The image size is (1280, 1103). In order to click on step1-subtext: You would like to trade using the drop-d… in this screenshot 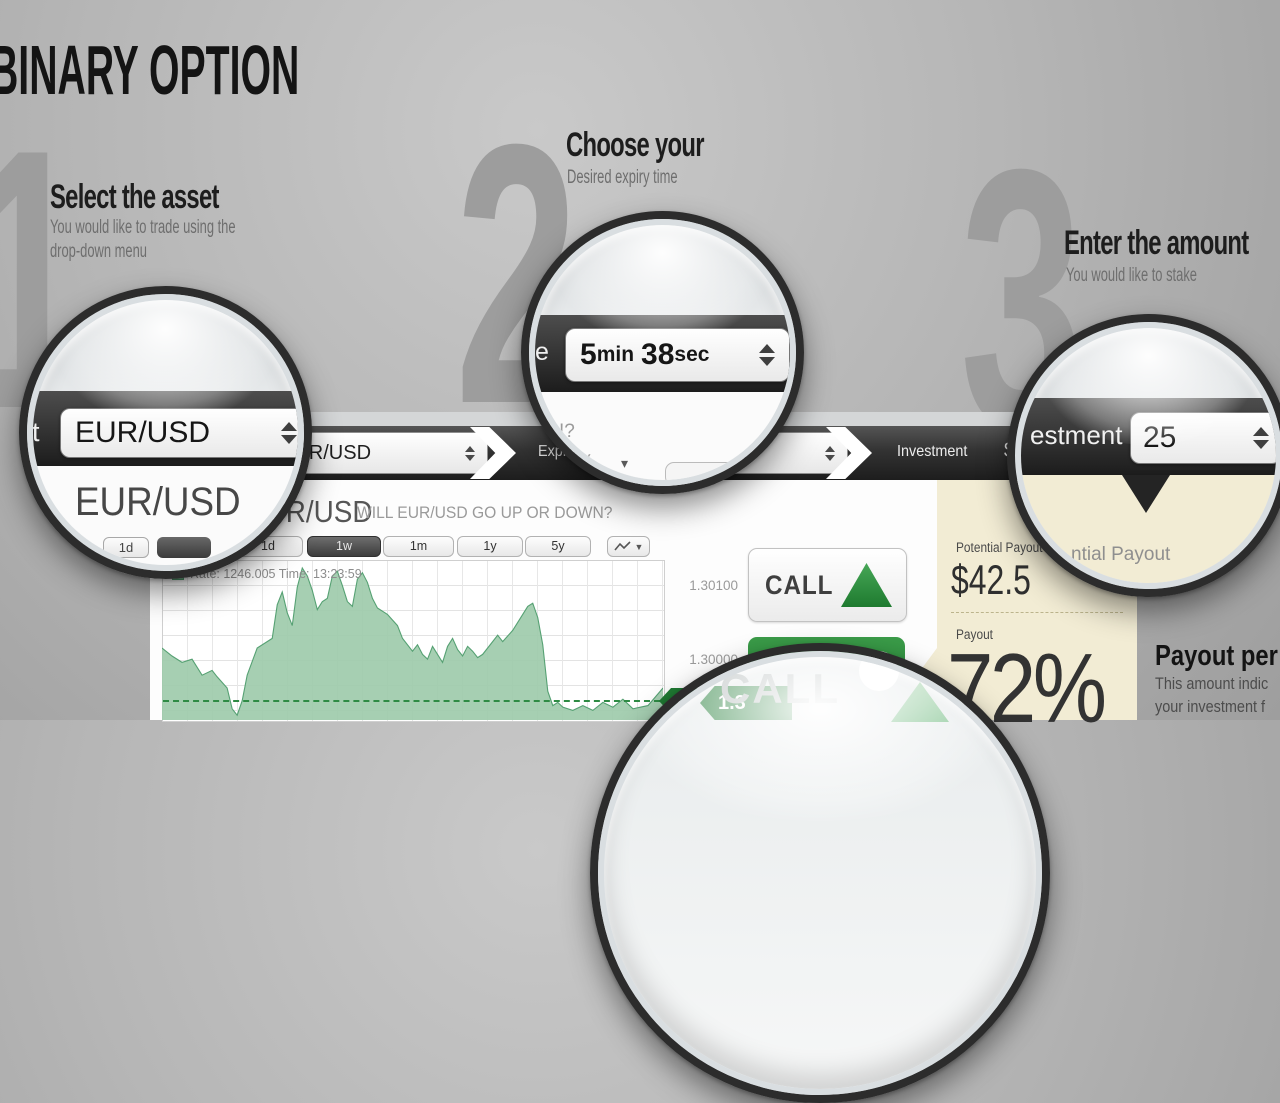, I will do `click(143, 239)`.